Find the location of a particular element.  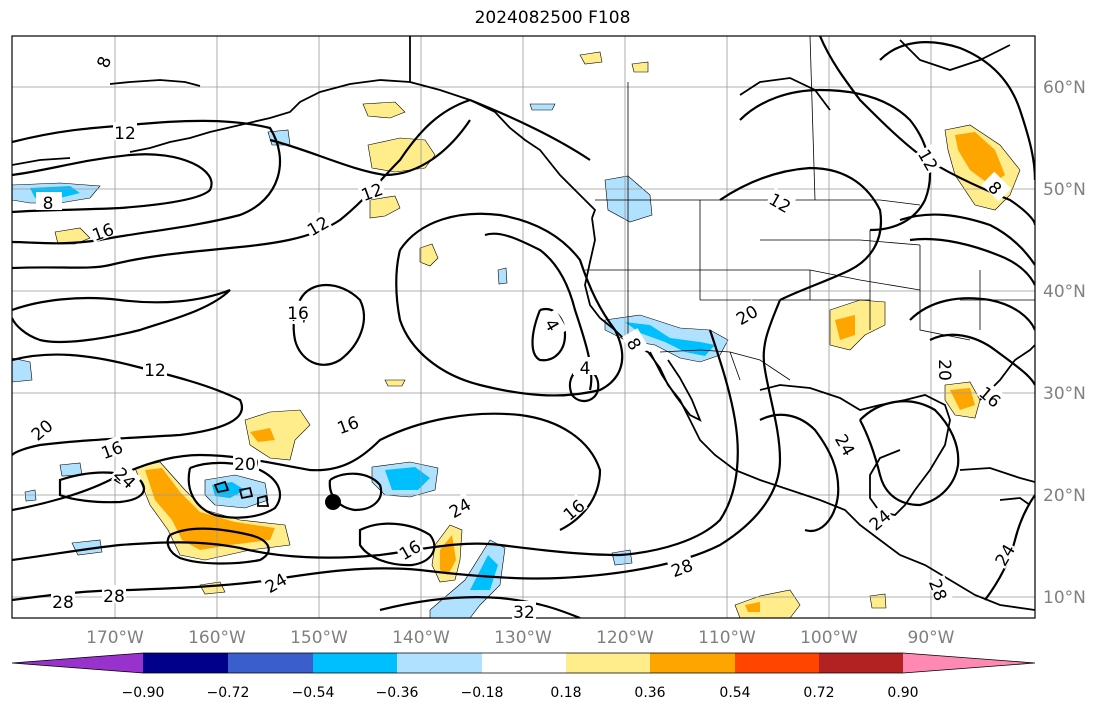

contour-label: 4 is located at coordinates (585, 369).